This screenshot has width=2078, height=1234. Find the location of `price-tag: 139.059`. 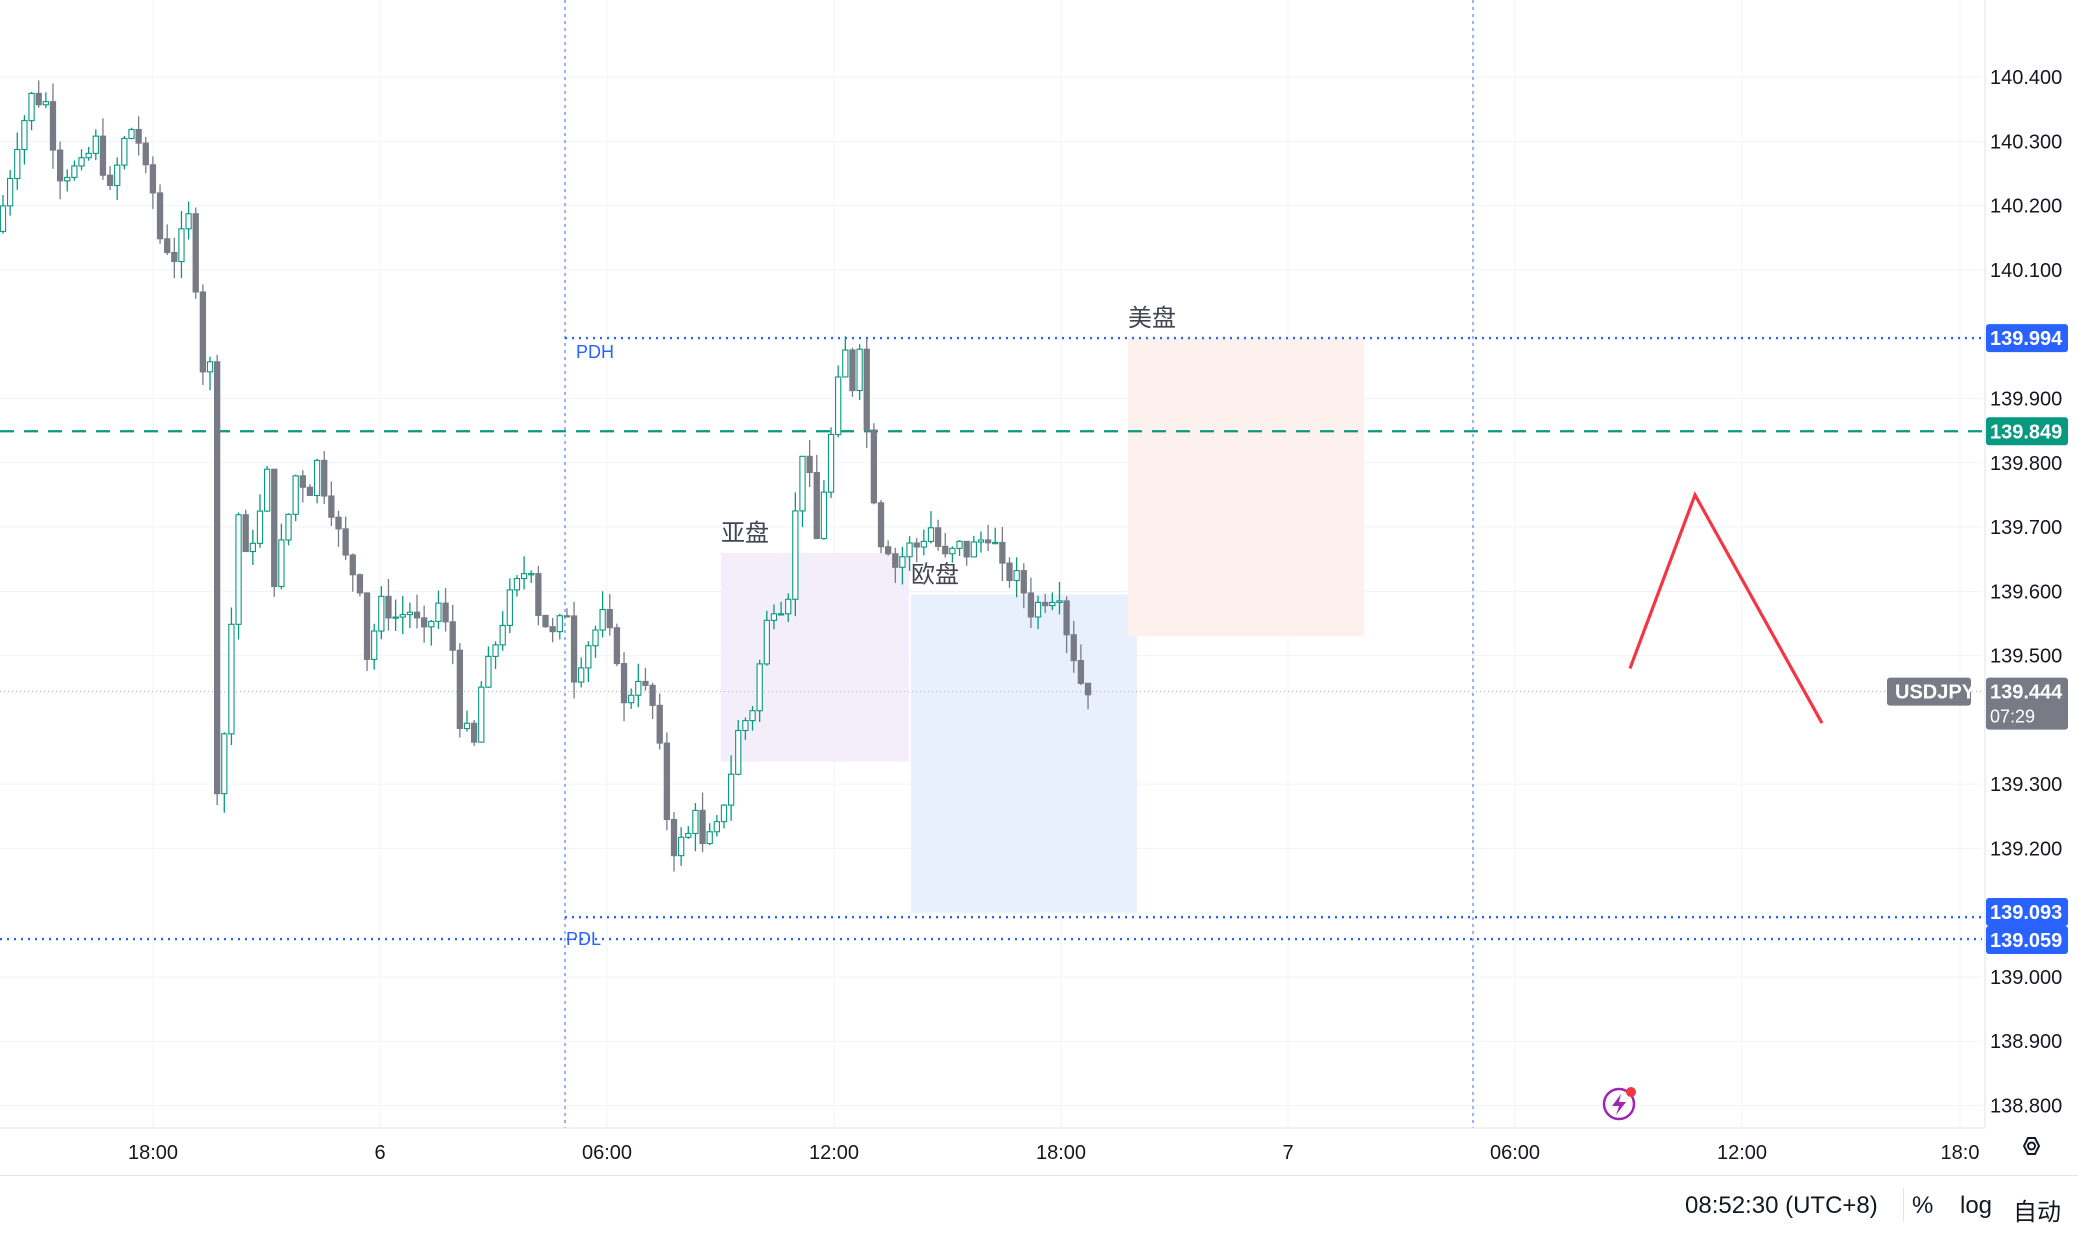

price-tag: 139.059 is located at coordinates (2027, 940).